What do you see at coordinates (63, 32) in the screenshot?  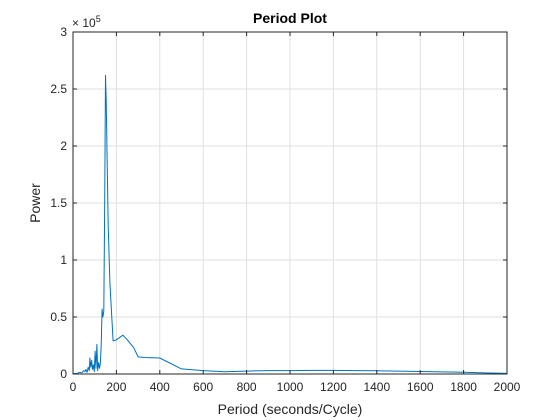 I see `y-tick-label: 3` at bounding box center [63, 32].